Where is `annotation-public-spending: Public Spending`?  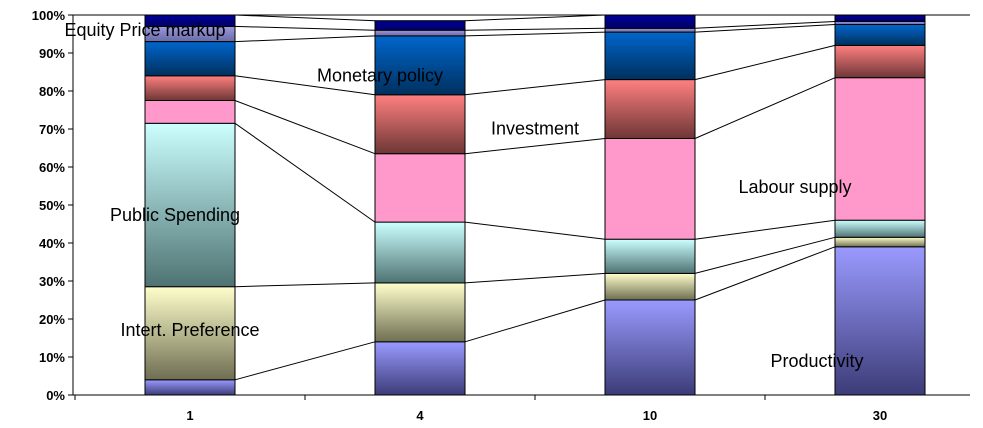
annotation-public-spending: Public Spending is located at coordinates (175, 215).